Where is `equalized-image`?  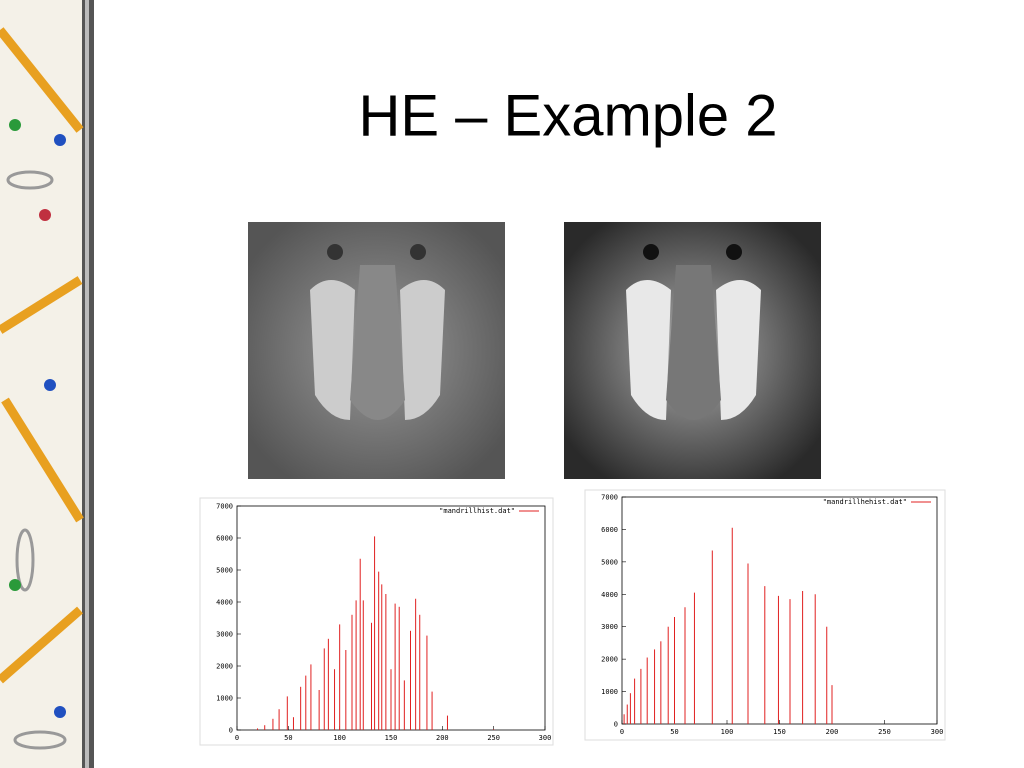
equalized-image is located at coordinates (692, 350).